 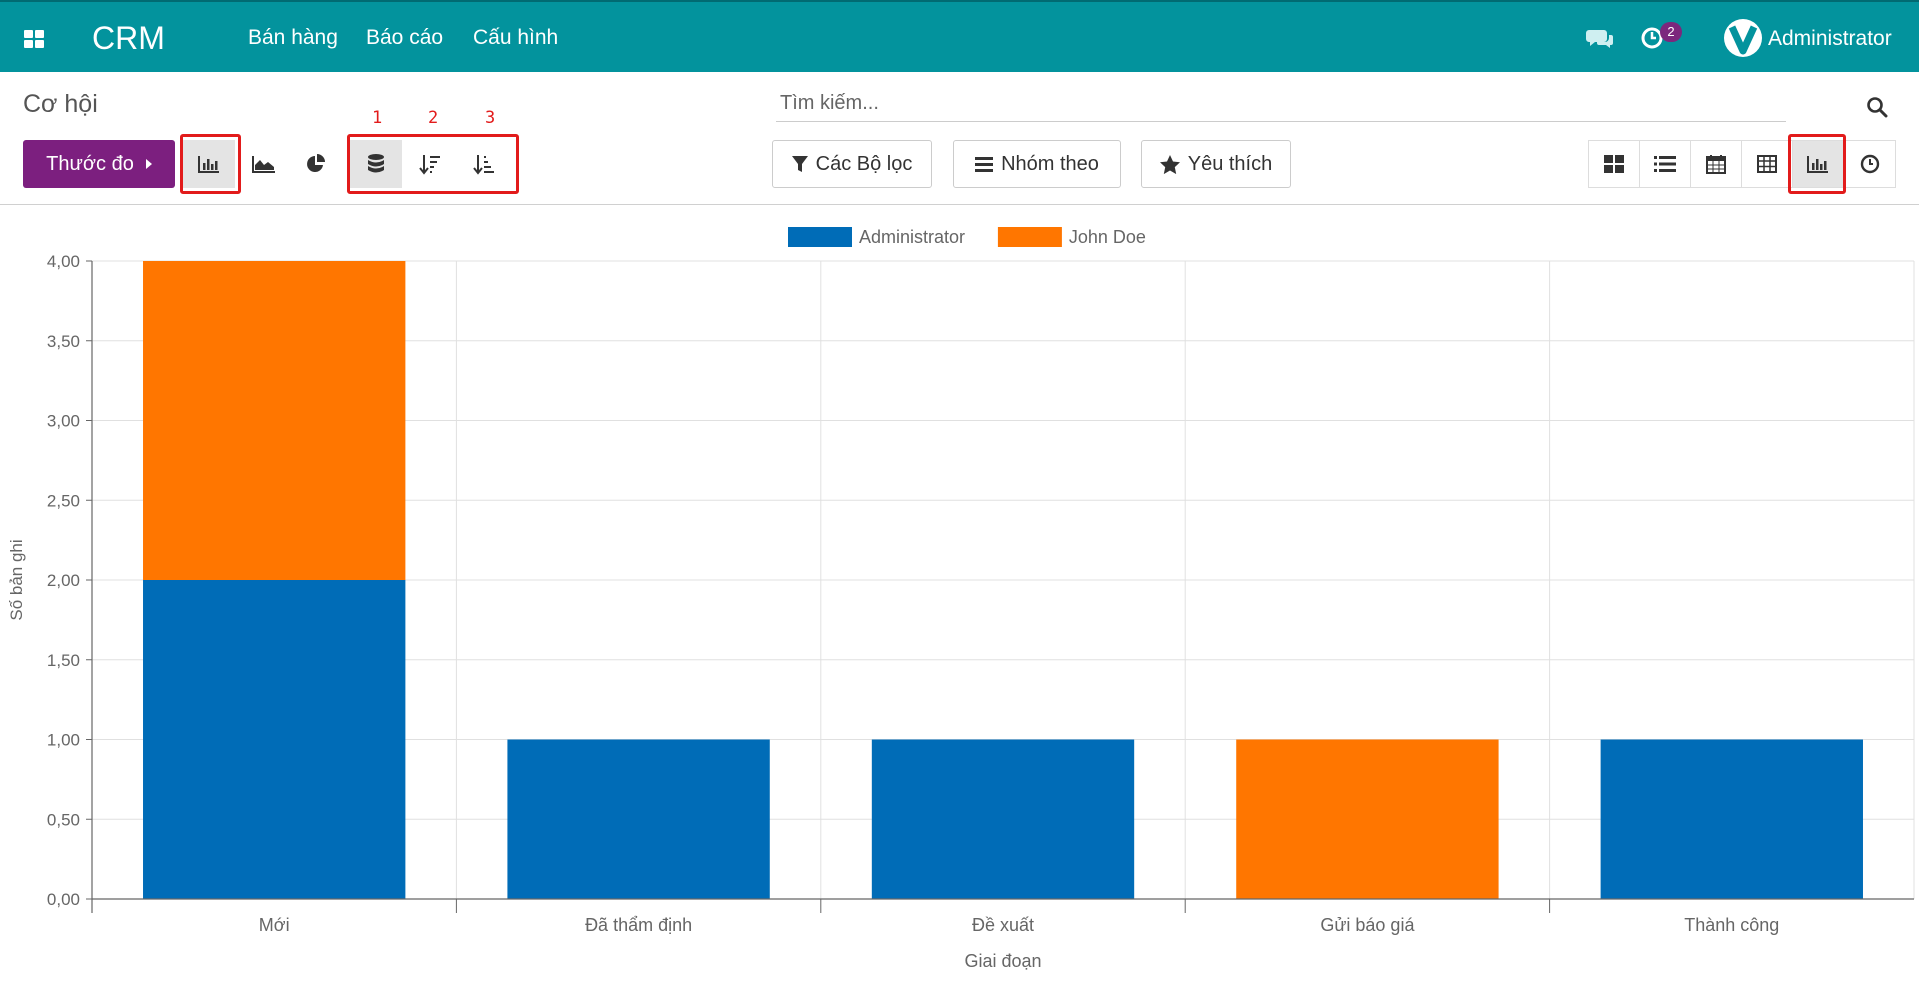 What do you see at coordinates (377, 118) in the screenshot?
I see `annotation-number-1: 1` at bounding box center [377, 118].